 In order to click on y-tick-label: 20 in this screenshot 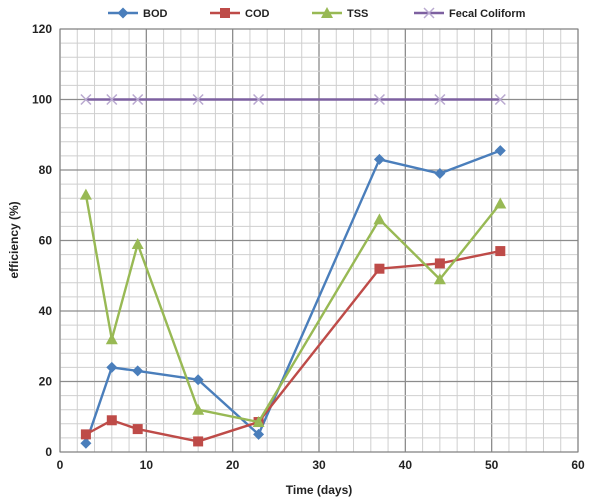, I will do `click(46, 382)`.